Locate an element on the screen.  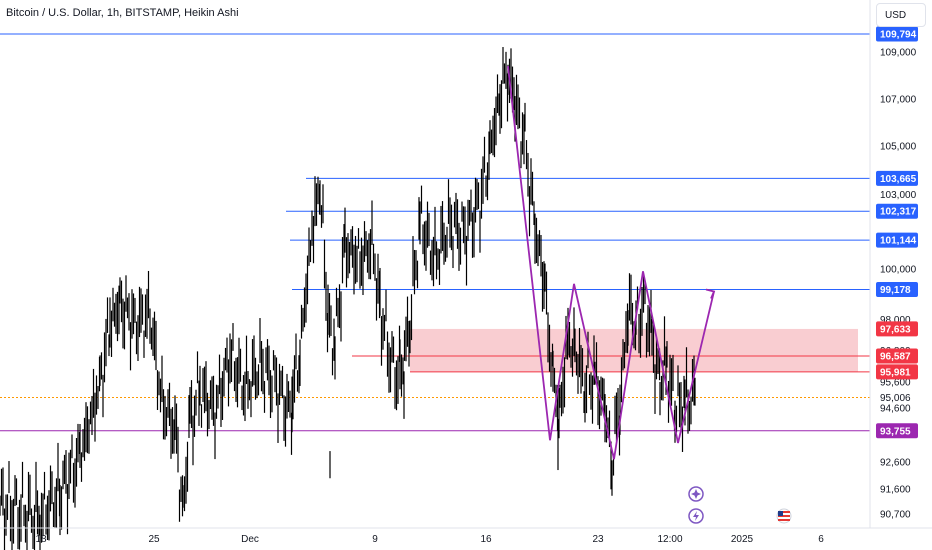
price-label: 103,665 is located at coordinates (898, 179).